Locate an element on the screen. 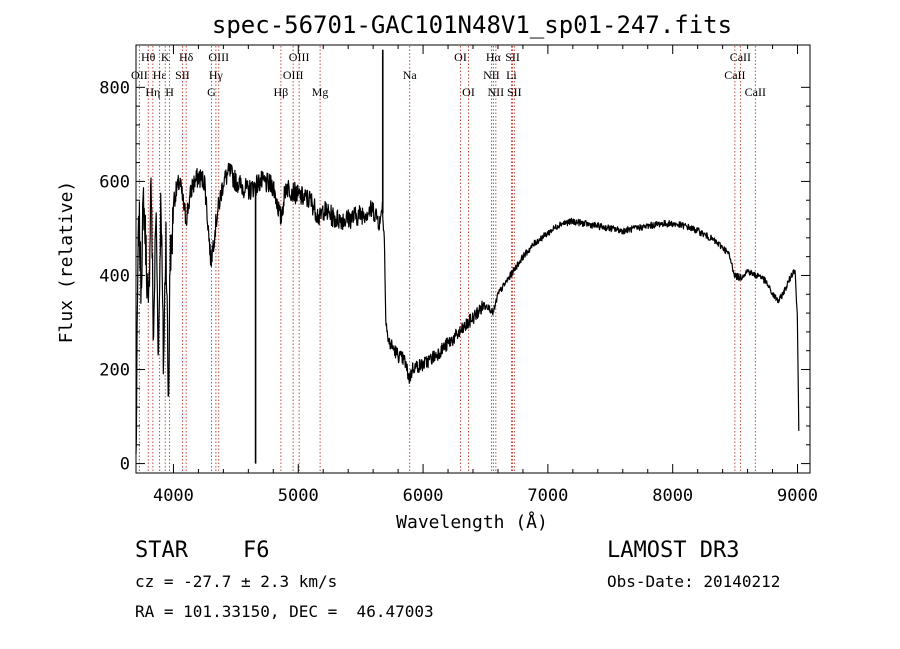 The height and width of the screenshot is (649, 900). observation-date: Obs-Date: 20140212 is located at coordinates (694, 581).